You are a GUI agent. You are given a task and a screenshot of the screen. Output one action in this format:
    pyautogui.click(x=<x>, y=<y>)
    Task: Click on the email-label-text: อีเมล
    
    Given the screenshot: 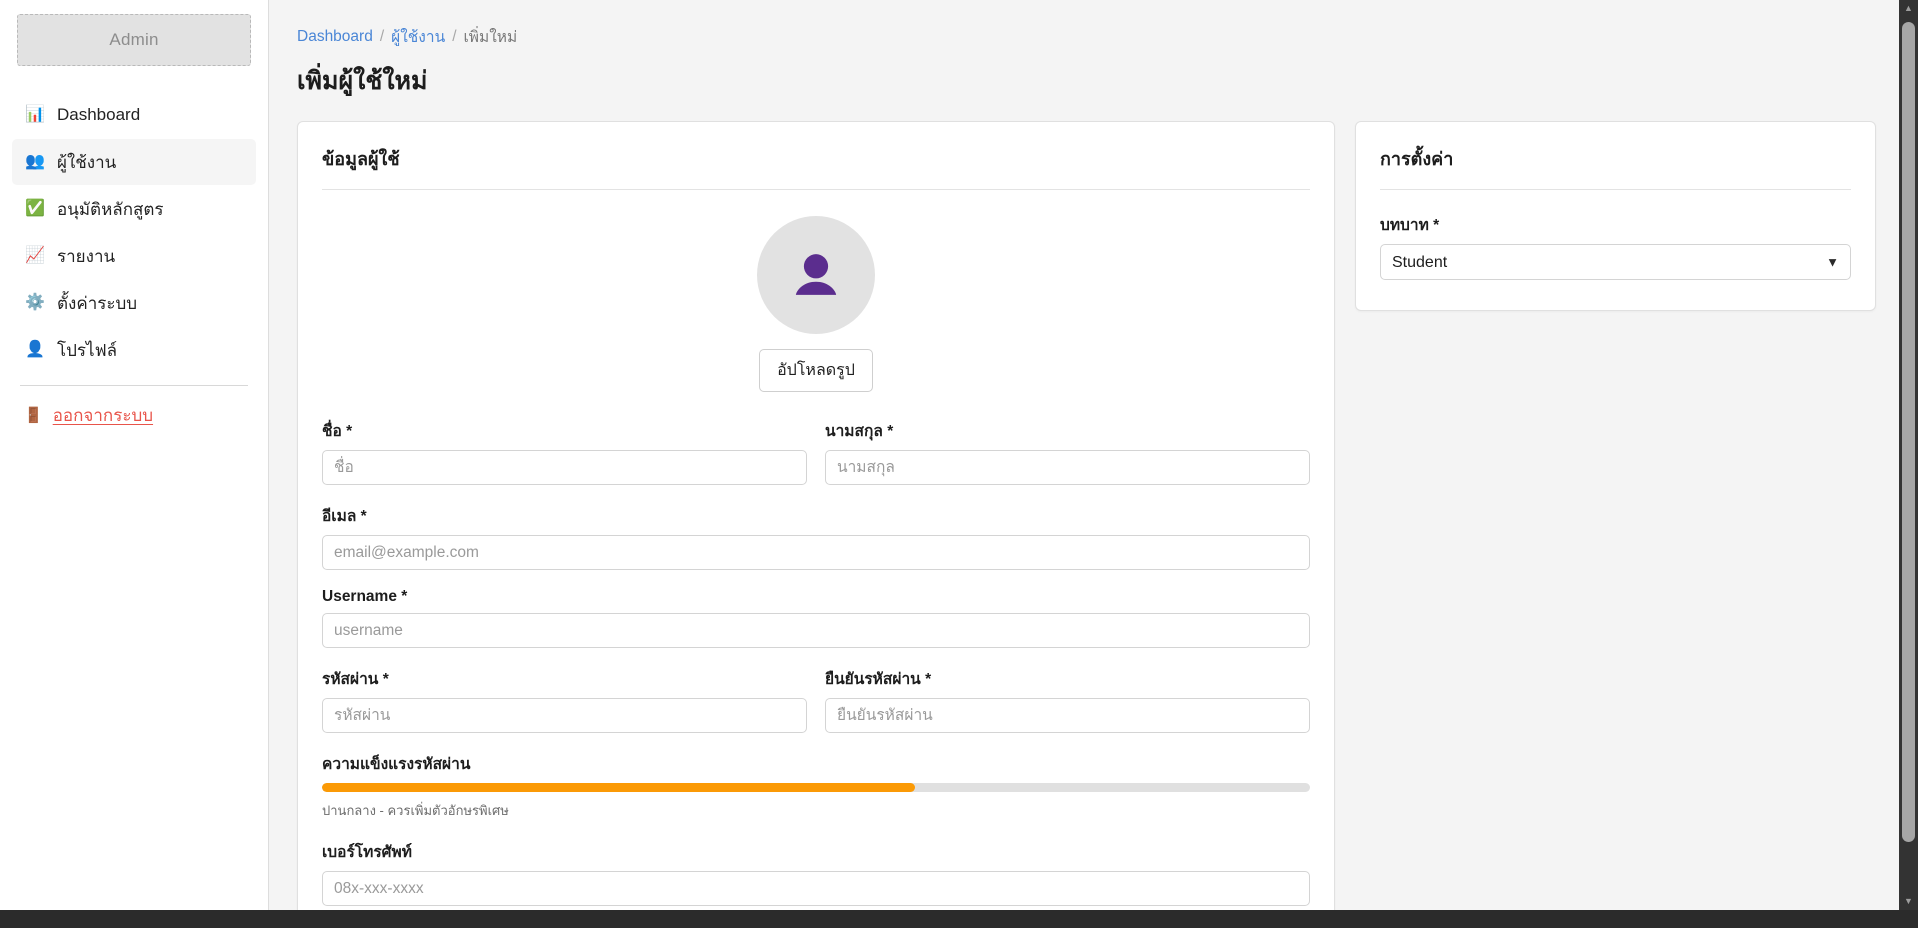 What is the action you would take?
    pyautogui.click(x=339, y=517)
    